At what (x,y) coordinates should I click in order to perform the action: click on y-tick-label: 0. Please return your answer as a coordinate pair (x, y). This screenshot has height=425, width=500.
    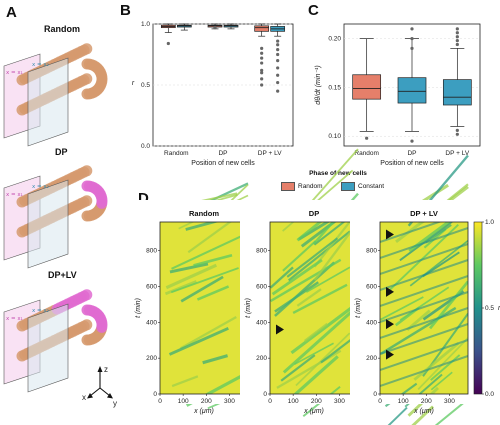
    Looking at the image, I should click on (265, 394).